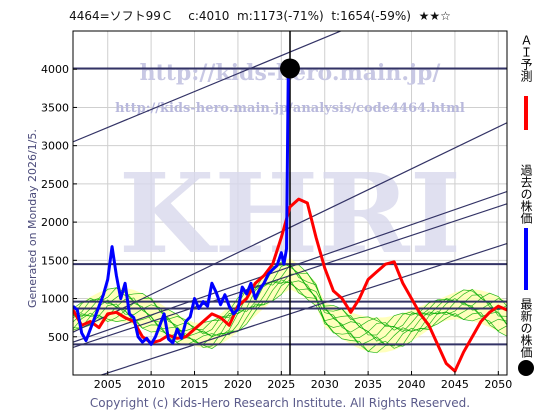  I want to click on legend-label: 最新の株価, so click(526, 328).